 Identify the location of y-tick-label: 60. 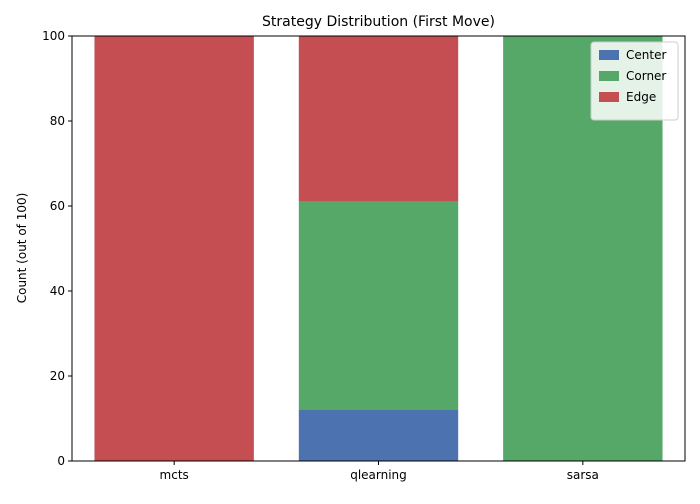
(57, 206).